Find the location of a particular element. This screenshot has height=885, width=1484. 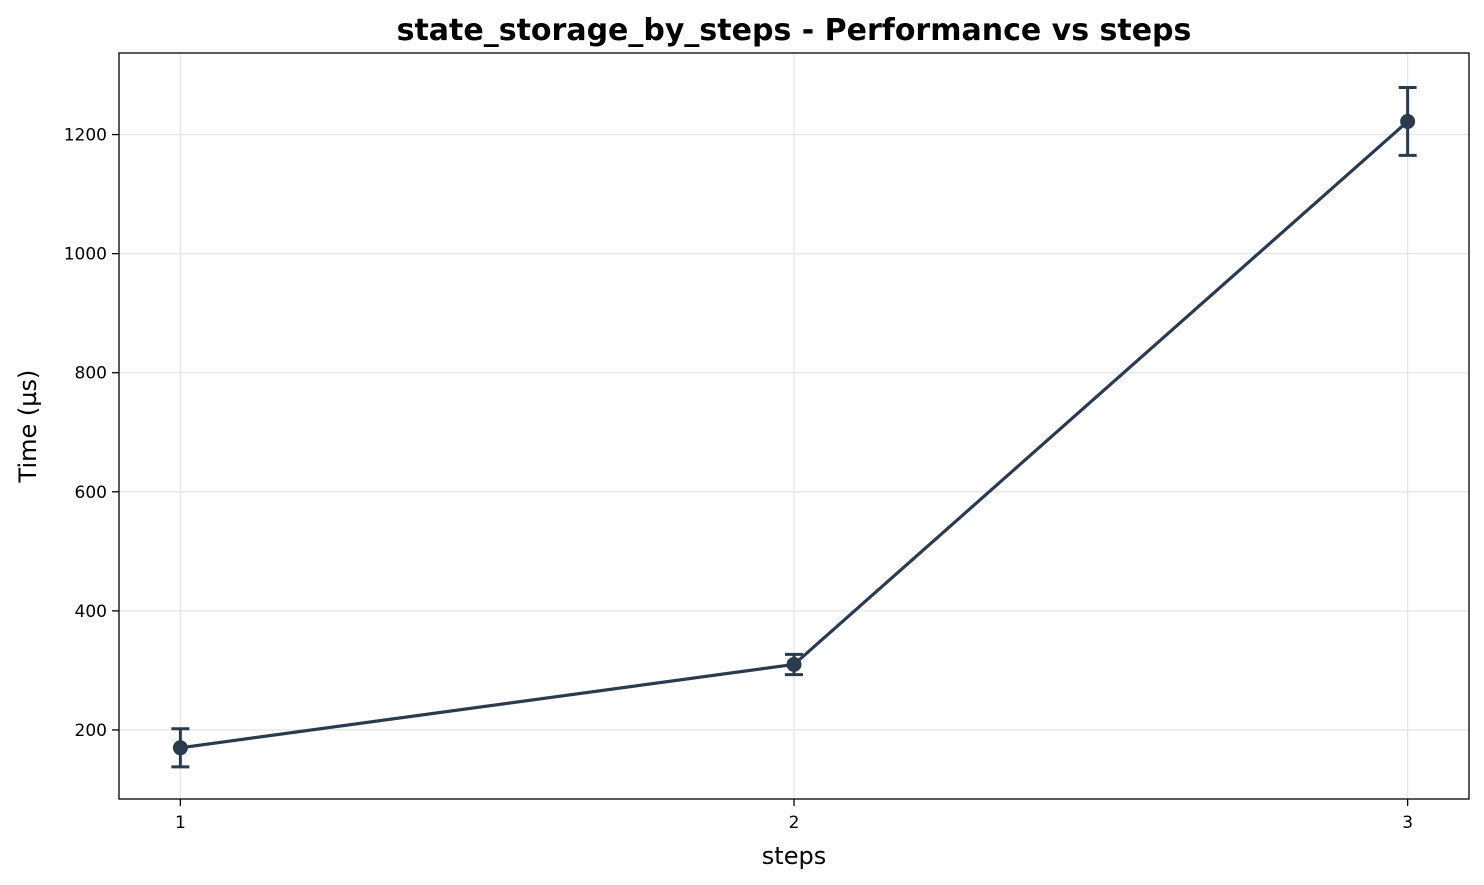

y-tick-label: 200 is located at coordinates (91, 731).